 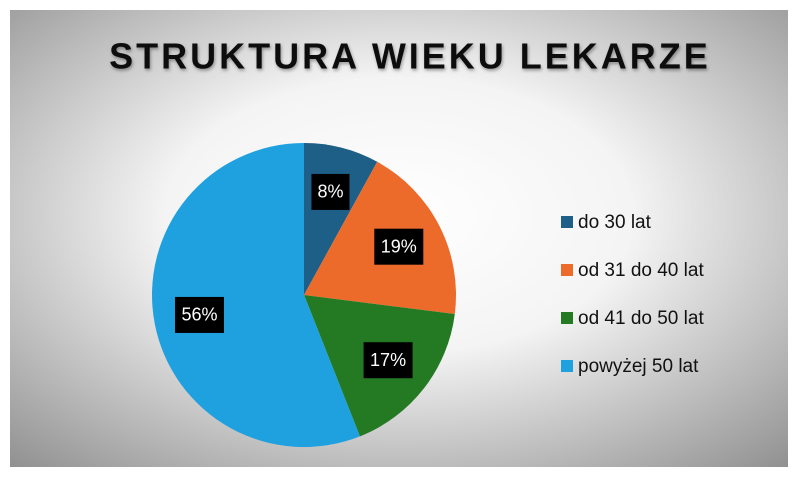 What do you see at coordinates (641, 270) in the screenshot?
I see `legend-label: od 31 do 40 lat` at bounding box center [641, 270].